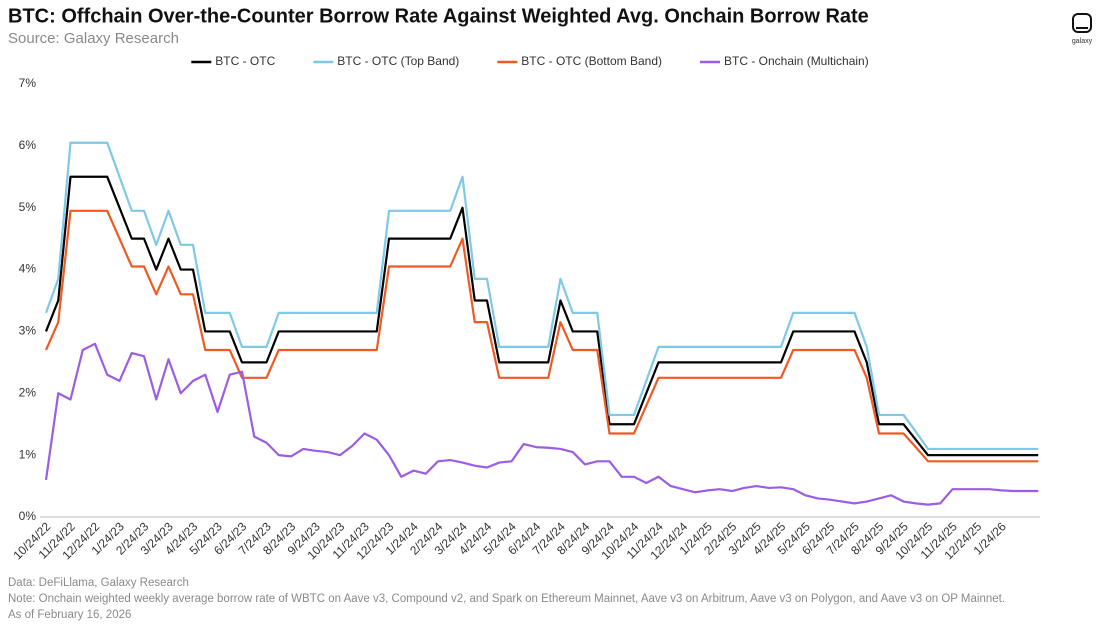 The image size is (1100, 626). Describe the element at coordinates (28, 269) in the screenshot. I see `y-tick-label: 4%` at that location.